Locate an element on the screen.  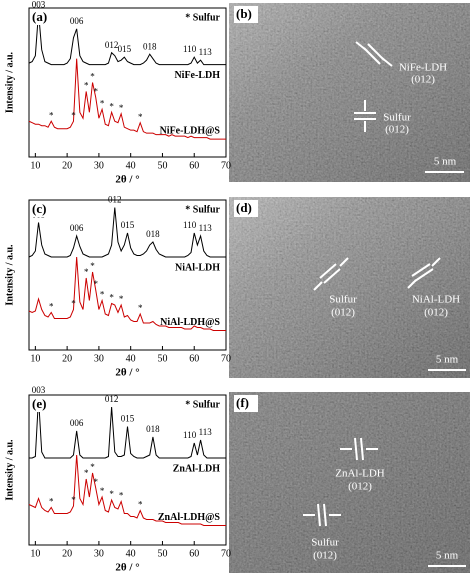
peak-label: 113 is located at coordinates (206, 432).